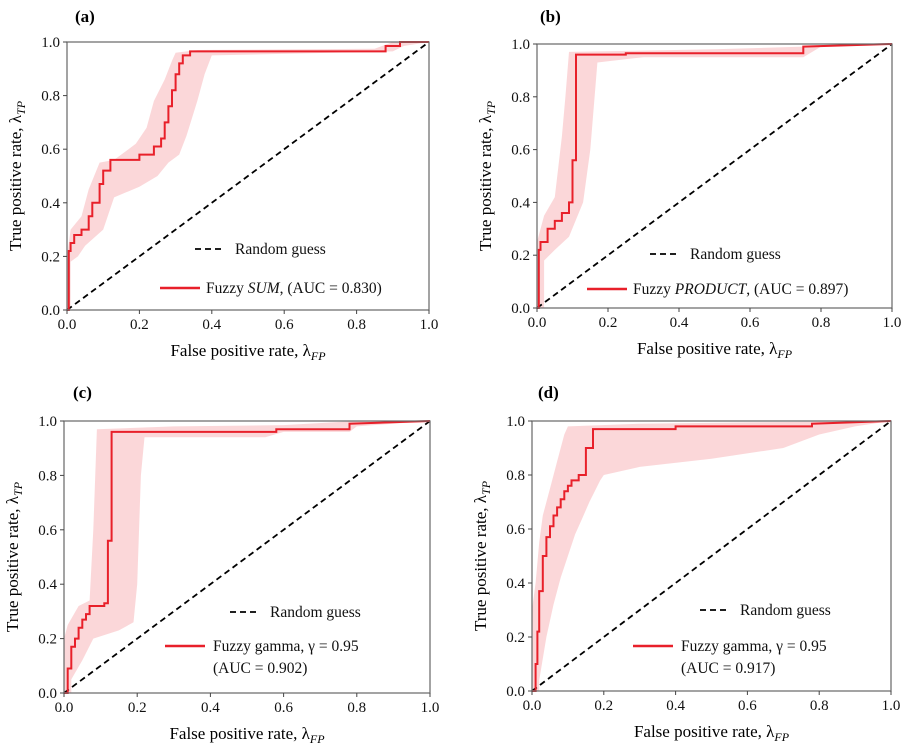  Describe the element at coordinates (85, 16) in the screenshot. I see `panel-label: (a)` at that location.